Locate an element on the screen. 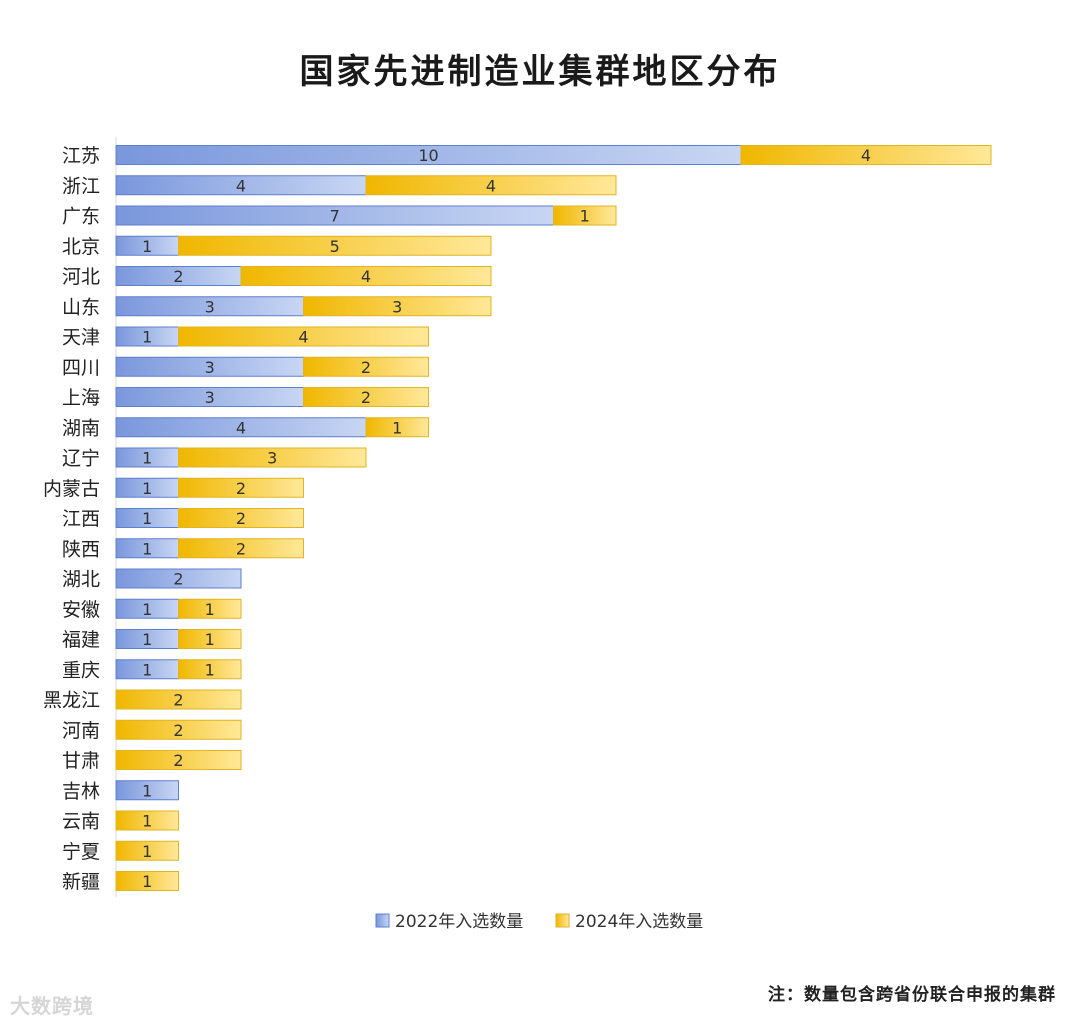  category-label: 辽宁 is located at coordinates (81, 459).